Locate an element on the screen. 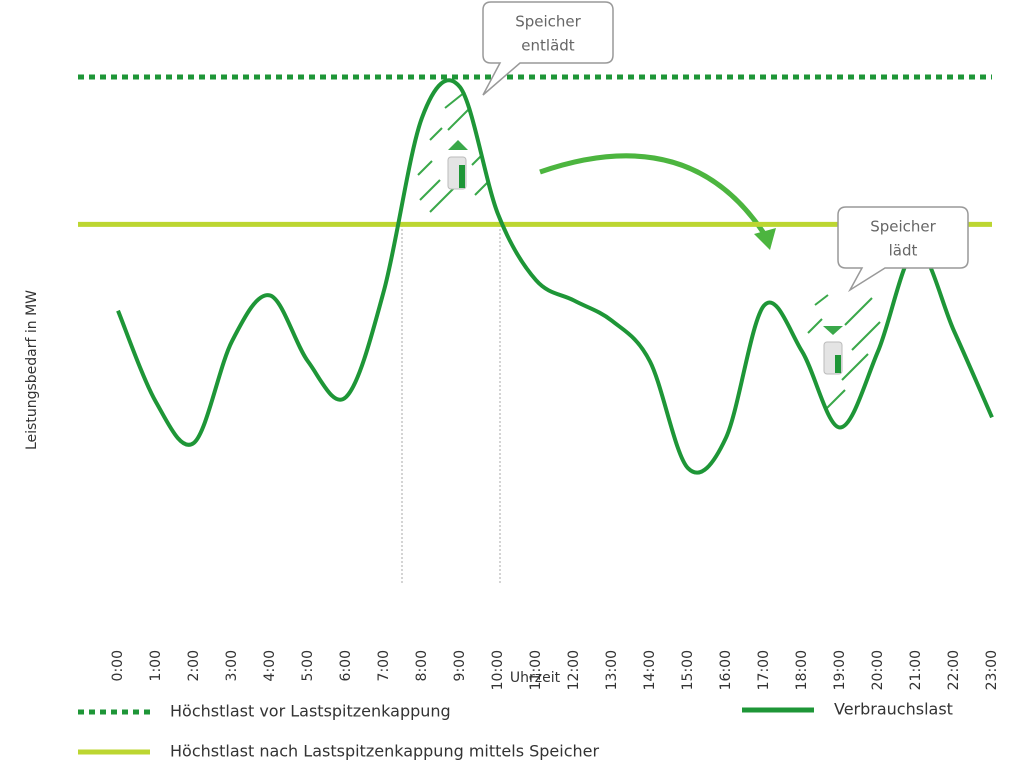 The width and height of the screenshot is (1024, 768). x-tick-label: 0:00 is located at coordinates (118, 665).